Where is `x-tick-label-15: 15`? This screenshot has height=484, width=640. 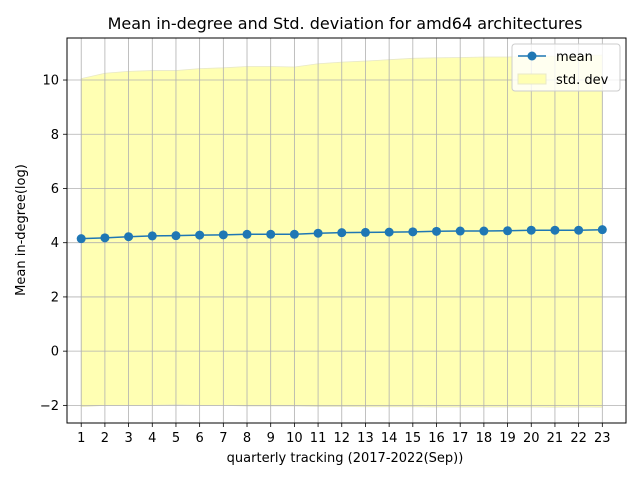 x-tick-label-15: 15 is located at coordinates (413, 438).